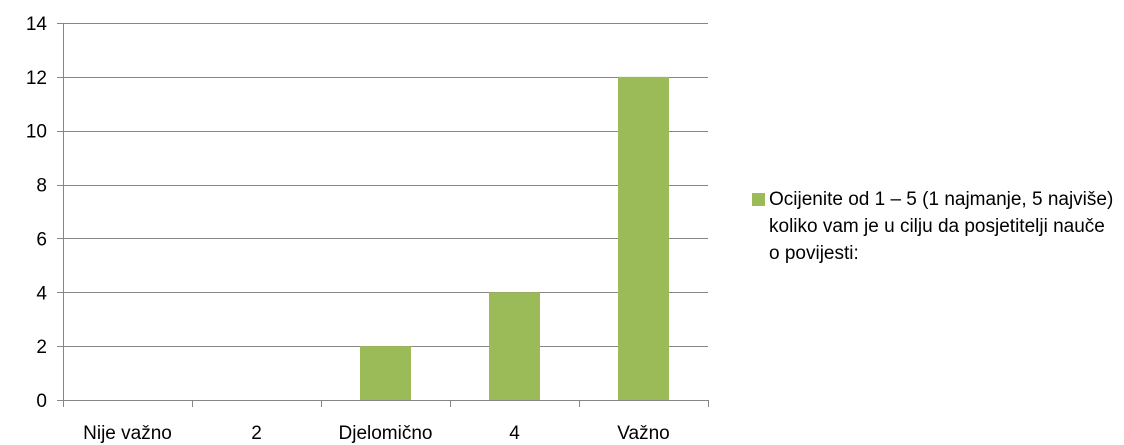  I want to click on y-tick-label: 14, so click(37, 24).